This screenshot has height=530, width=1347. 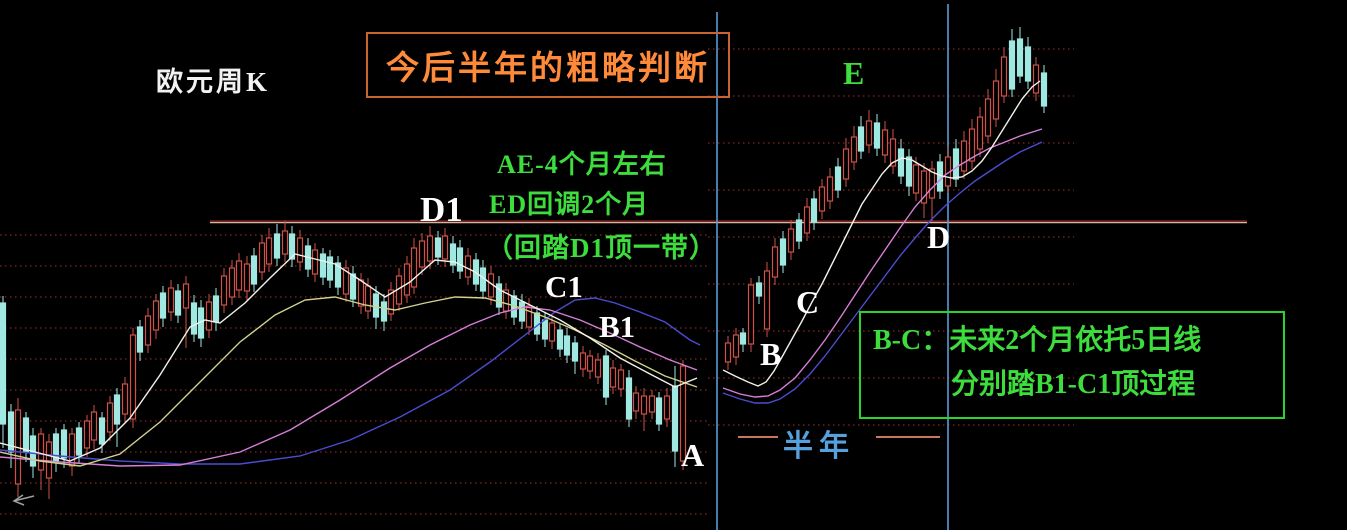 I want to click on note-ed-pullback: ED回调2个月, so click(x=569, y=204).